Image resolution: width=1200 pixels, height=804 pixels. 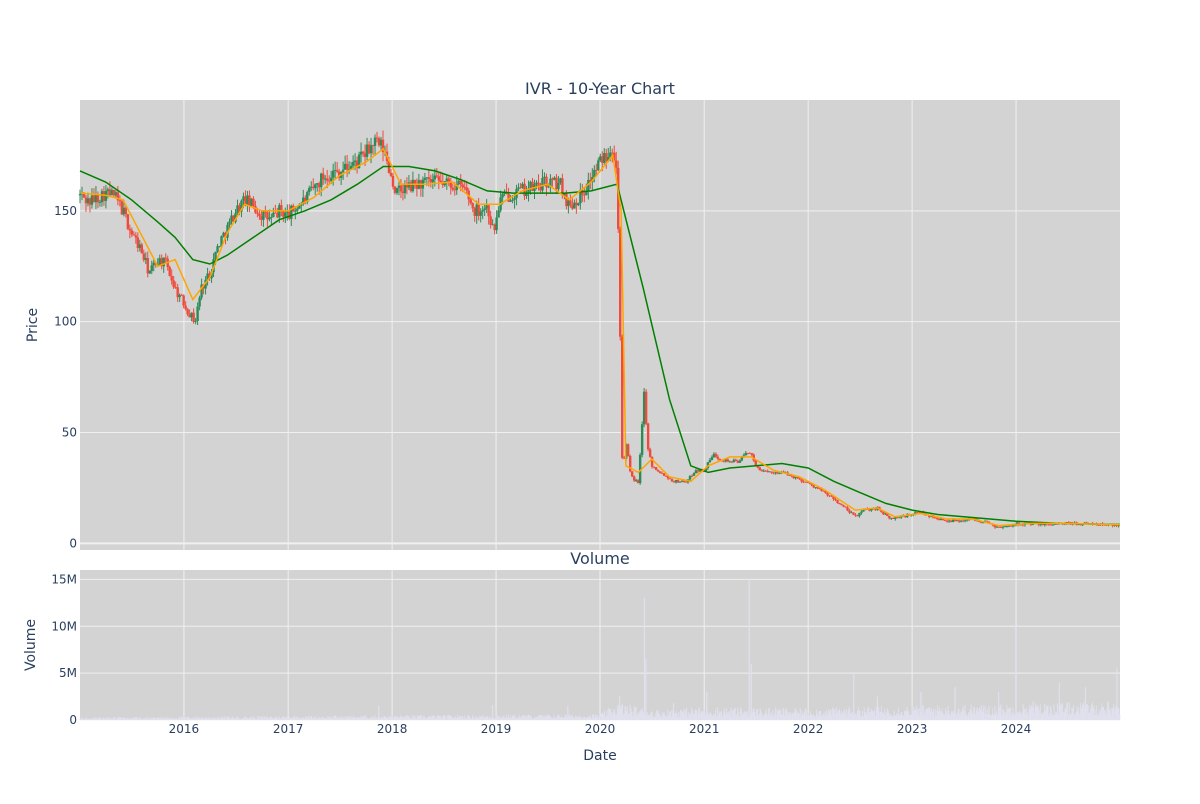 What do you see at coordinates (1016, 729) in the screenshot?
I see `x-tick-label-2024: 2024` at bounding box center [1016, 729].